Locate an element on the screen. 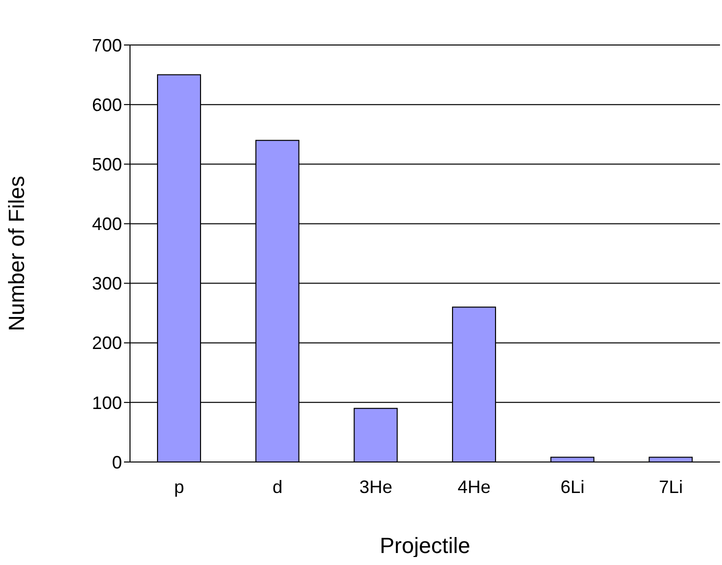  y-tick-label: 100 is located at coordinates (107, 402).